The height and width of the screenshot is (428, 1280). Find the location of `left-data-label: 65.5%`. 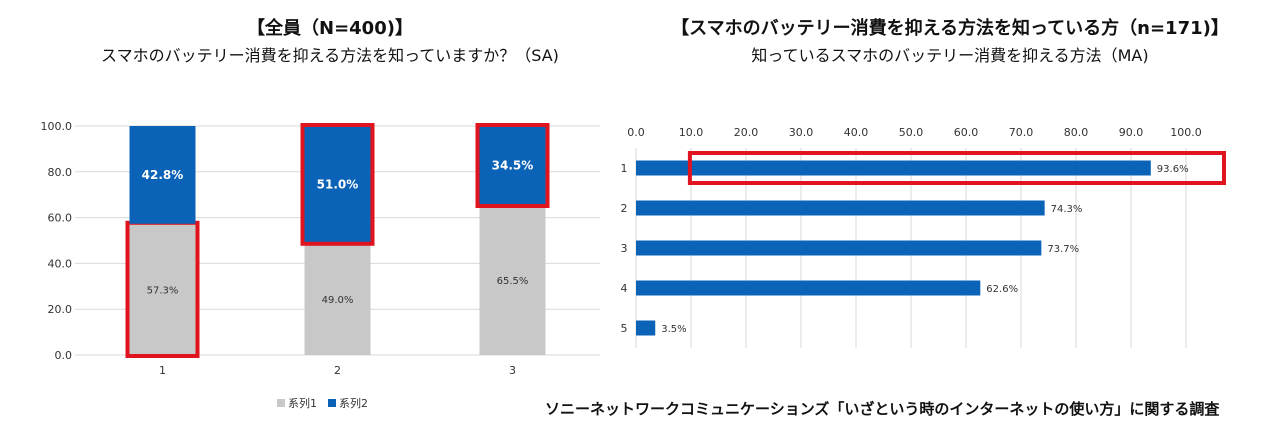

left-data-label: 65.5% is located at coordinates (513, 281).